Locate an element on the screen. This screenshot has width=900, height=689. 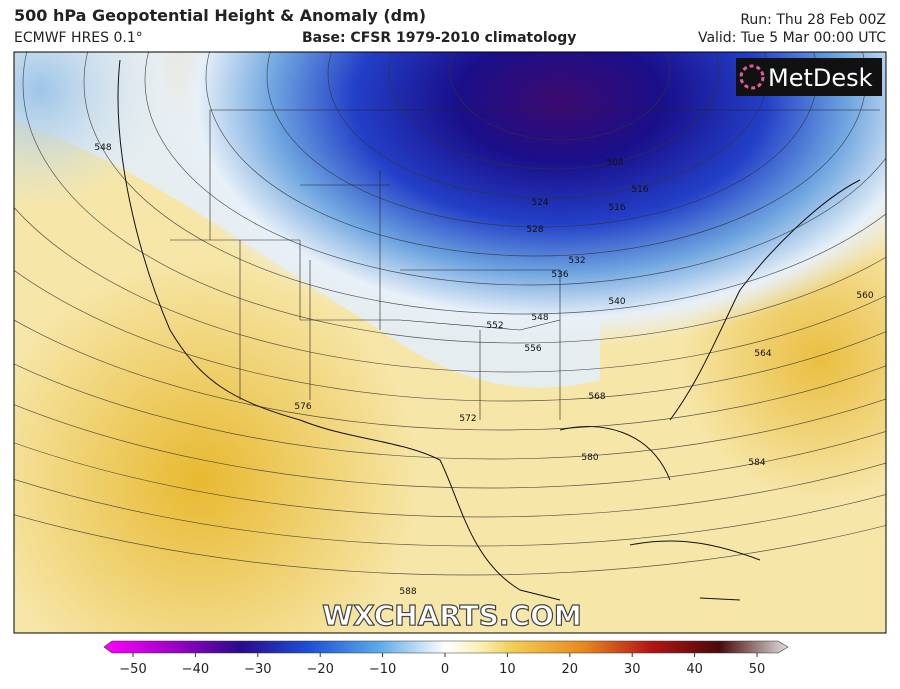
colorbar-label: −30 is located at coordinates (257, 669).